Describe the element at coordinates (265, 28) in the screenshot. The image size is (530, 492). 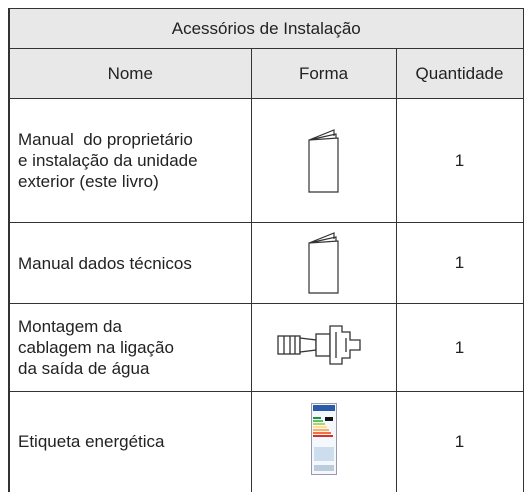
I see `table-title: Acessórios de Instalação` at that location.